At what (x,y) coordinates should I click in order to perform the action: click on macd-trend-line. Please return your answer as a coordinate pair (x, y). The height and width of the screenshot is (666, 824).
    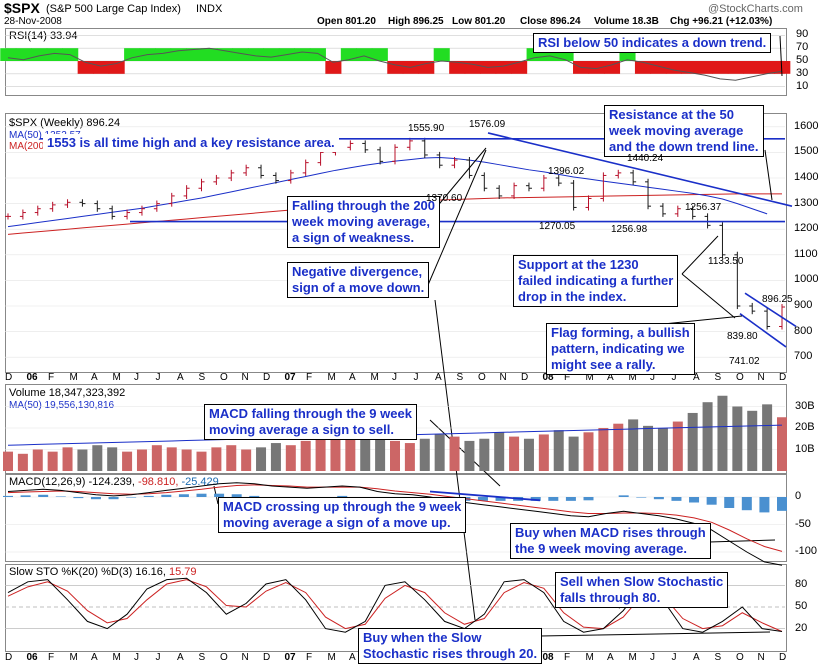
    Looking at the image, I should click on (485, 496).